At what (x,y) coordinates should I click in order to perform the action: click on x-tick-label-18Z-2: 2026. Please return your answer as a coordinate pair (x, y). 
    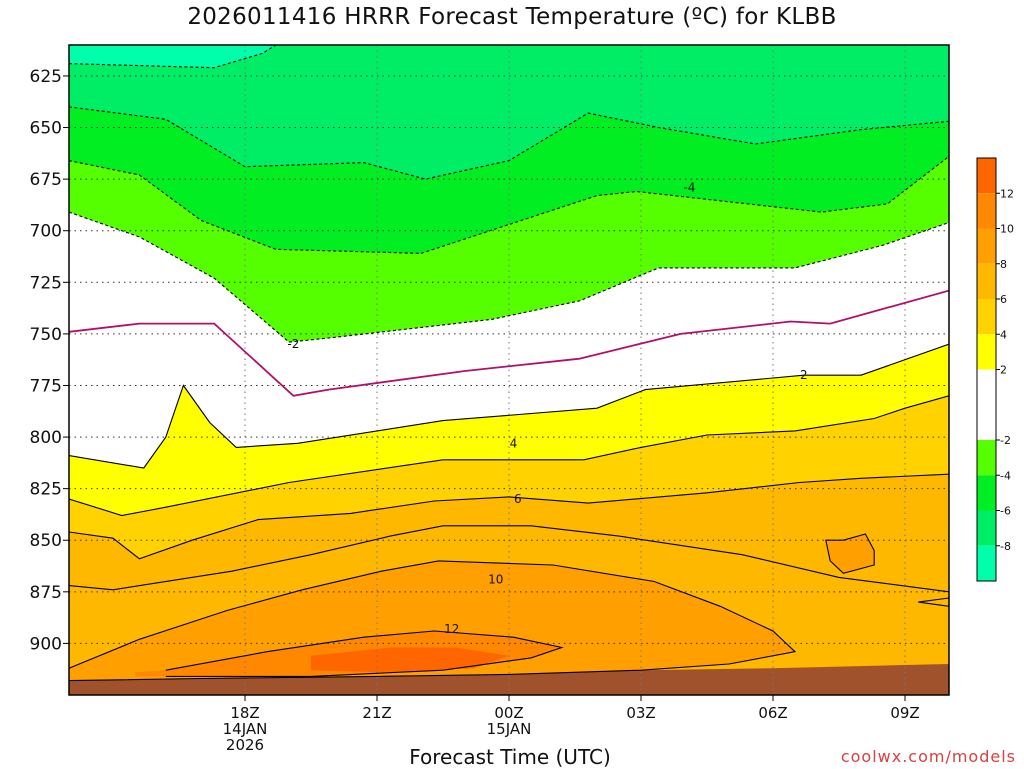
    Looking at the image, I should click on (245, 745).